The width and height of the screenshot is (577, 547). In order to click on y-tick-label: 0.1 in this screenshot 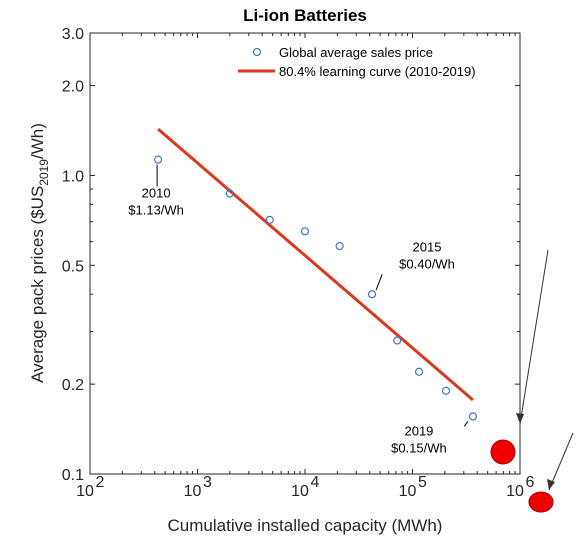, I will do `click(73, 475)`.